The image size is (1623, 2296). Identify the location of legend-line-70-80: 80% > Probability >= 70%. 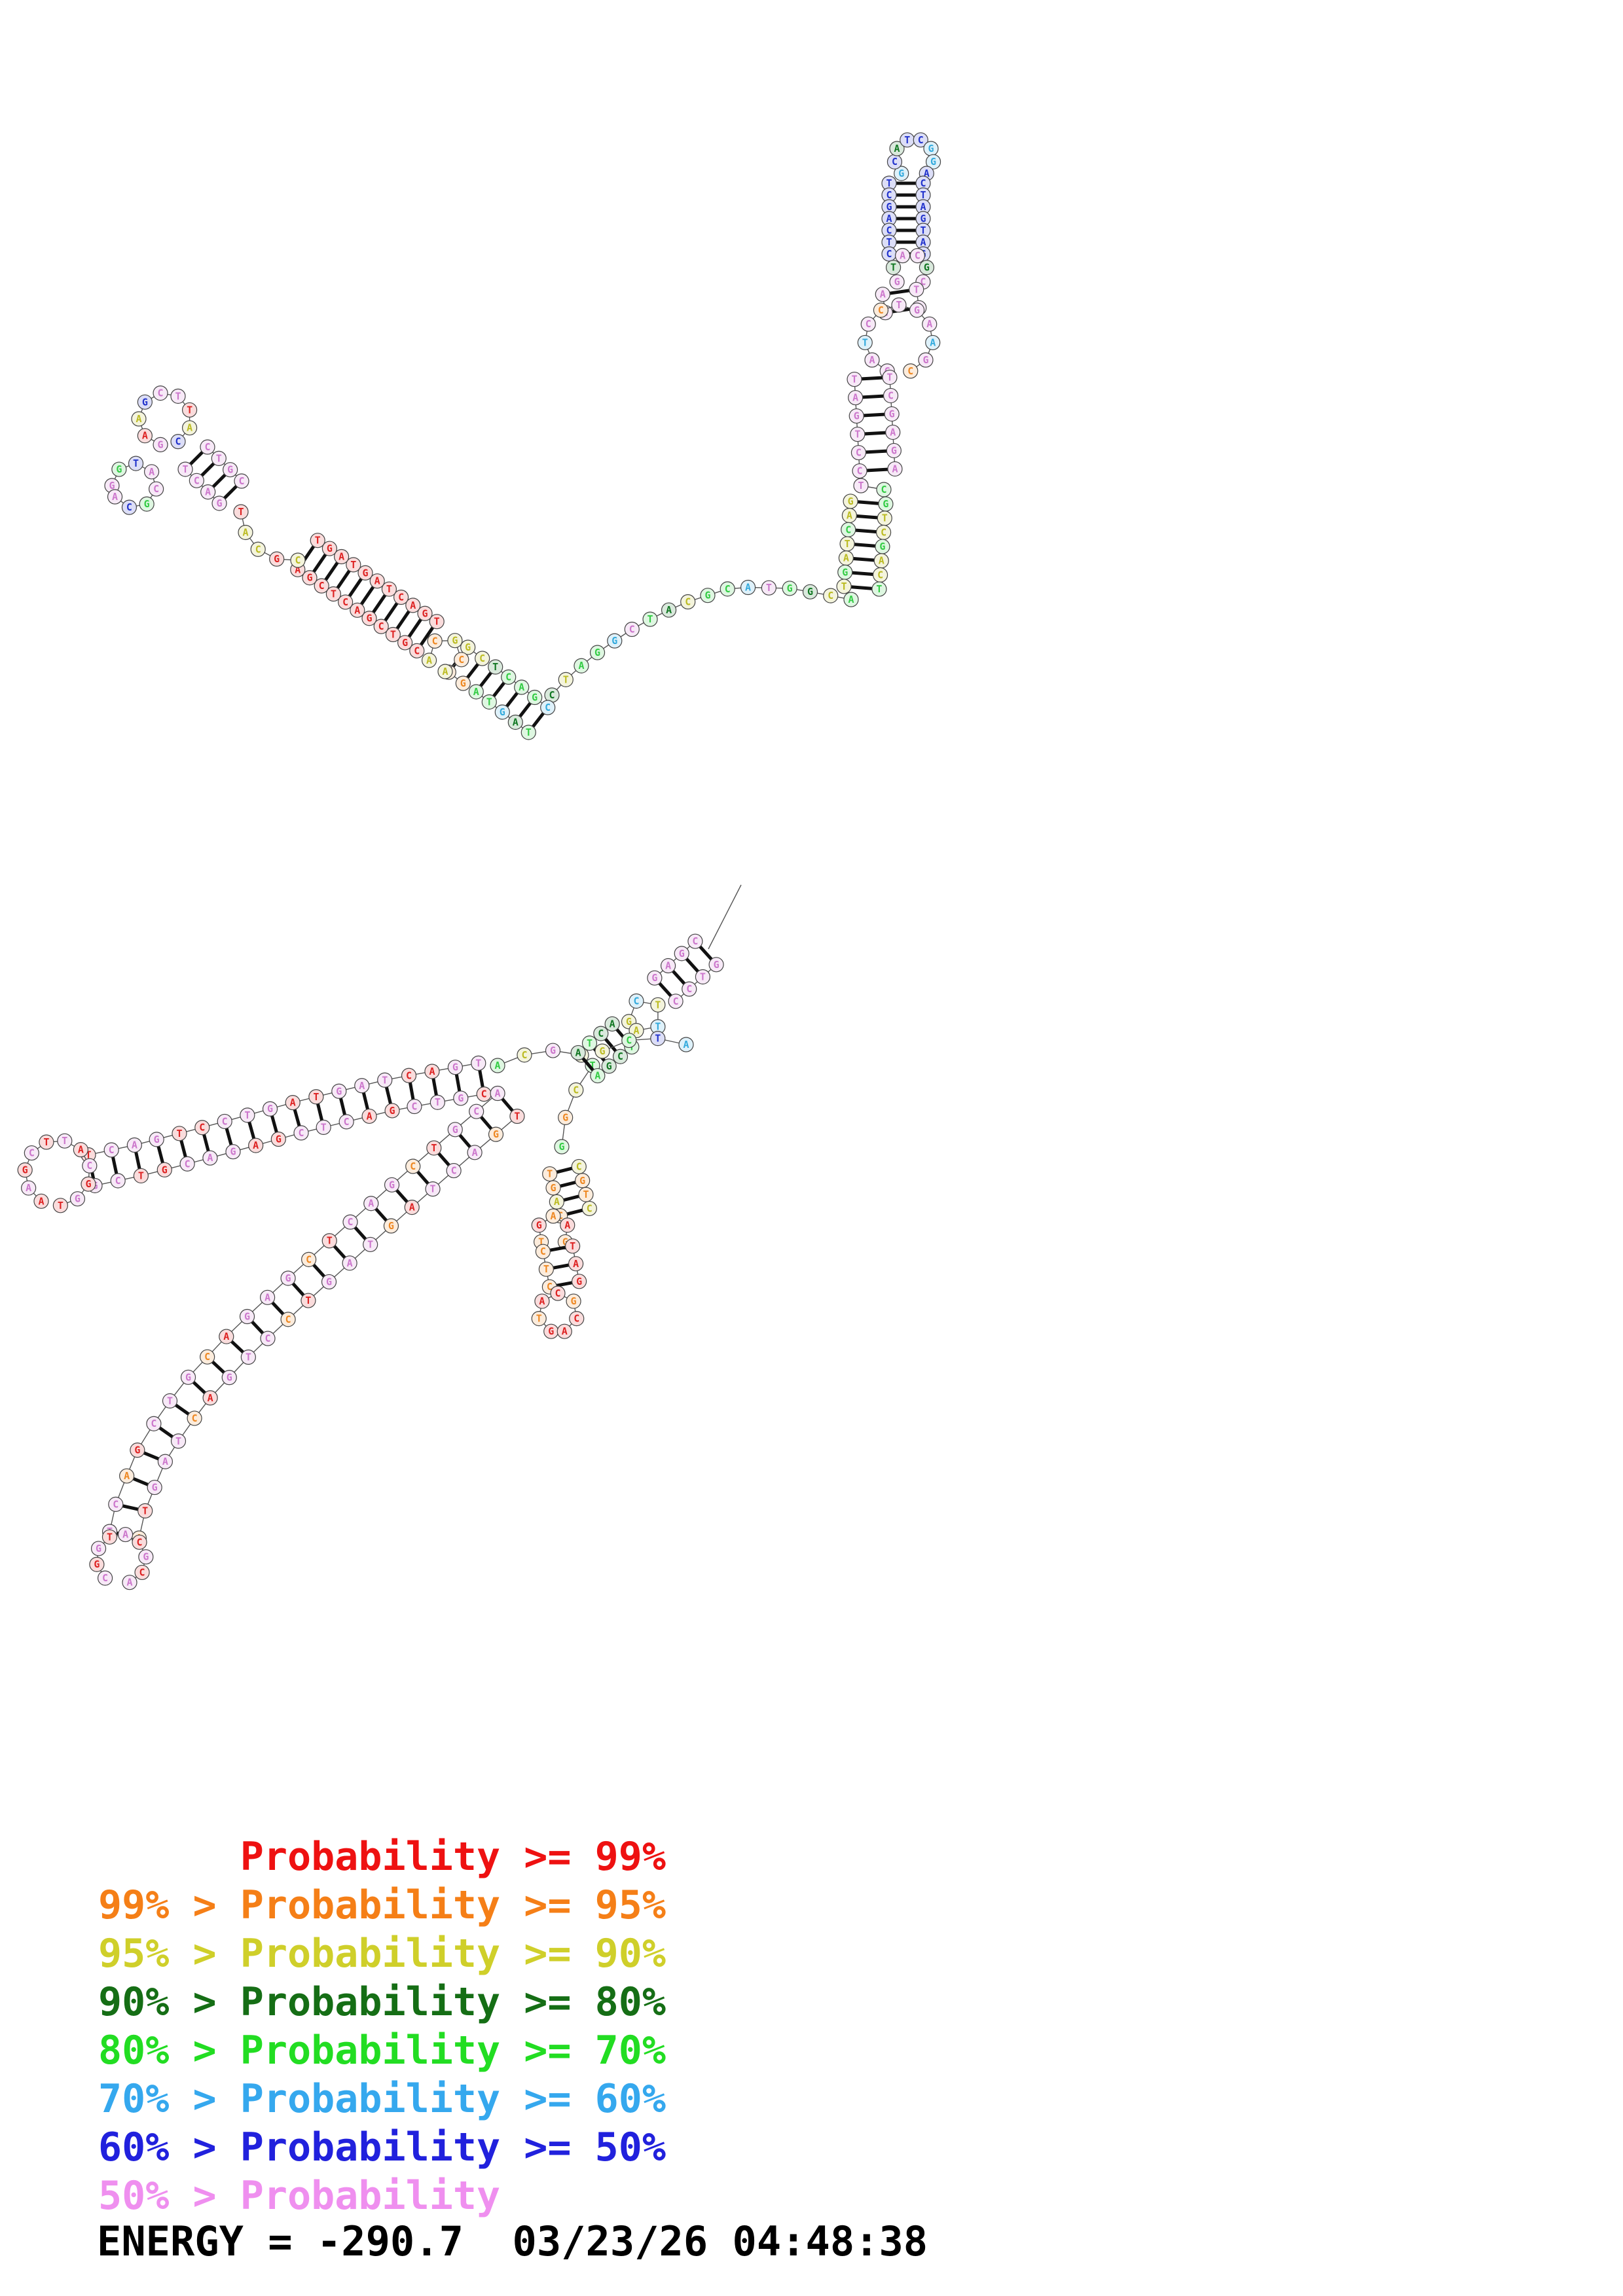
(382, 2050).